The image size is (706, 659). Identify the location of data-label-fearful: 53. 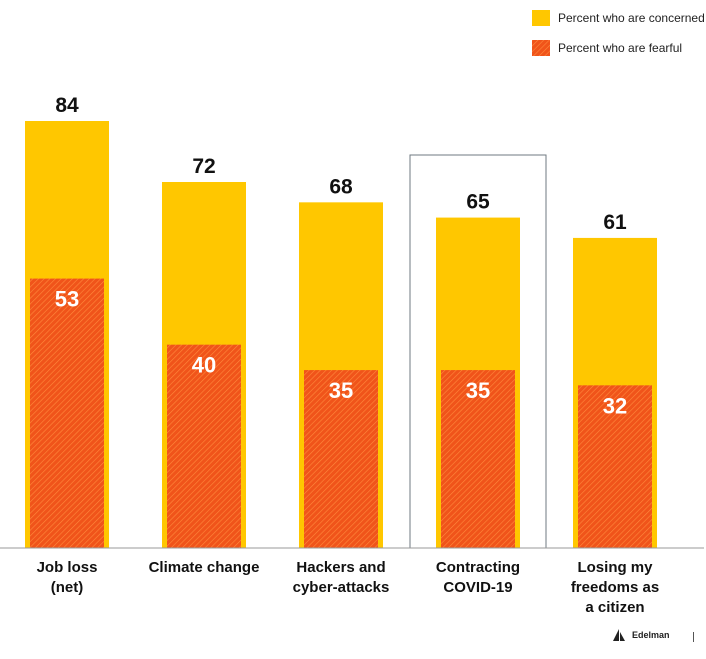
(67, 299).